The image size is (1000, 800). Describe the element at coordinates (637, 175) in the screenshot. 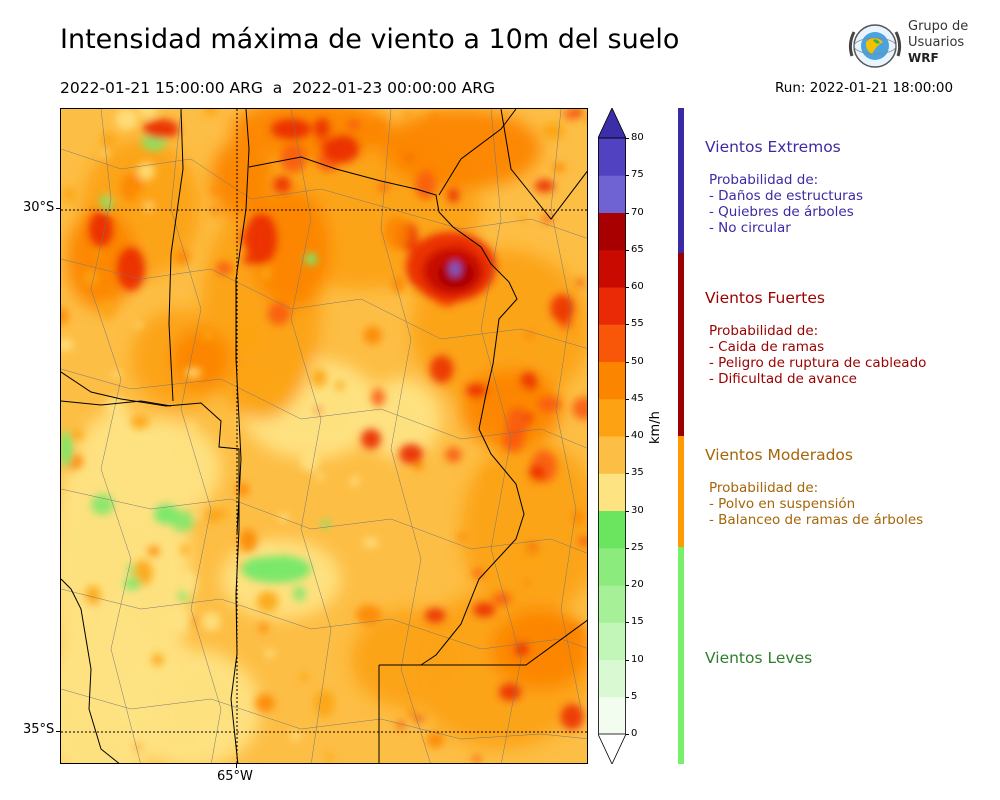

I see `colorbar-tick-label: 75` at that location.